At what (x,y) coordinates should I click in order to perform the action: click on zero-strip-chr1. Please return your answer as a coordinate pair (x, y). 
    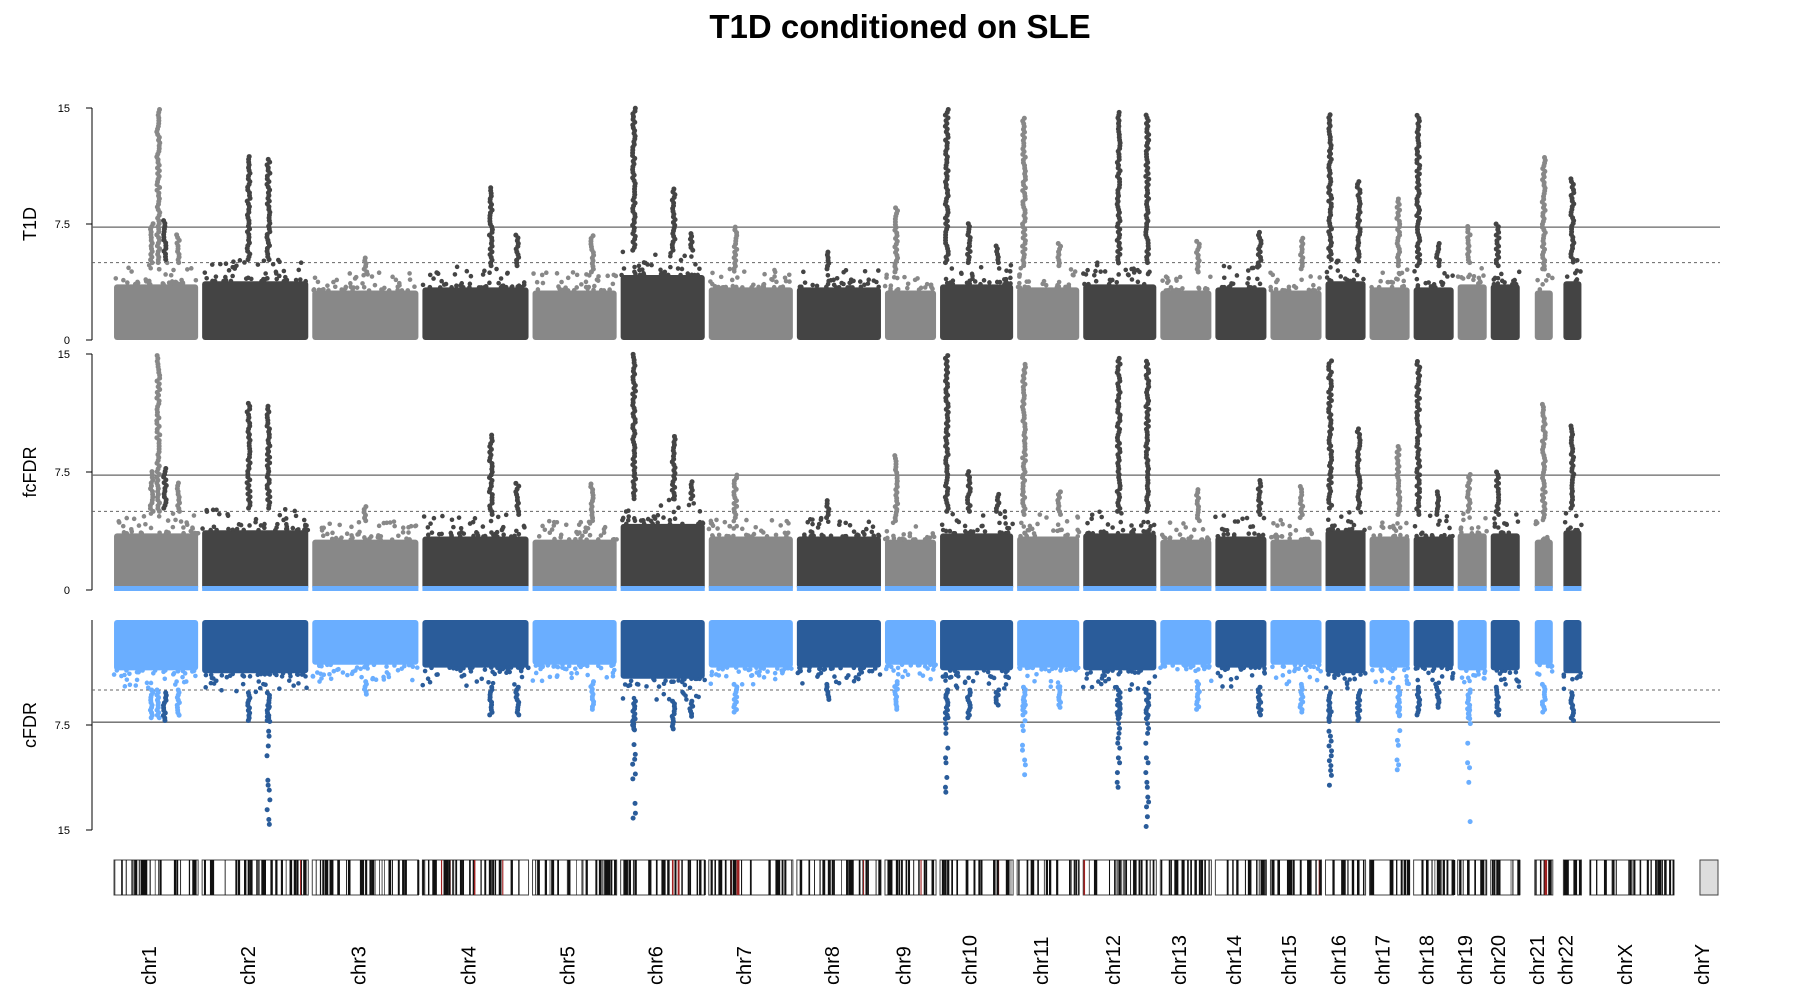
    Looking at the image, I should click on (156, 588).